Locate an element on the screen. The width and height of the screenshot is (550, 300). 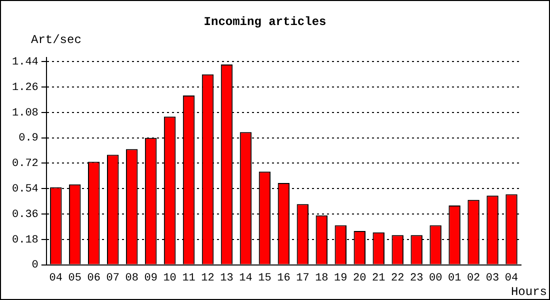
x-tick-label: 08 is located at coordinates (131, 278).